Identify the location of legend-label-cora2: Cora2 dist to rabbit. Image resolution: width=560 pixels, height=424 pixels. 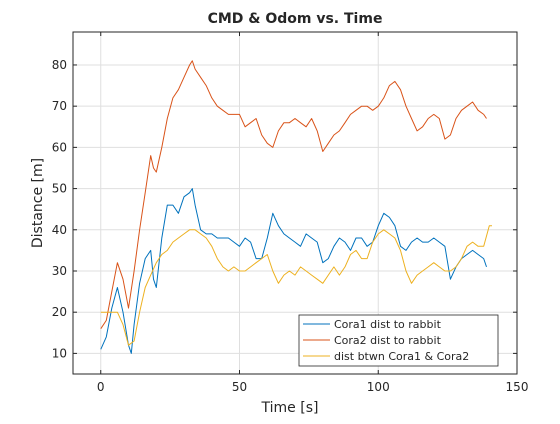
(388, 340).